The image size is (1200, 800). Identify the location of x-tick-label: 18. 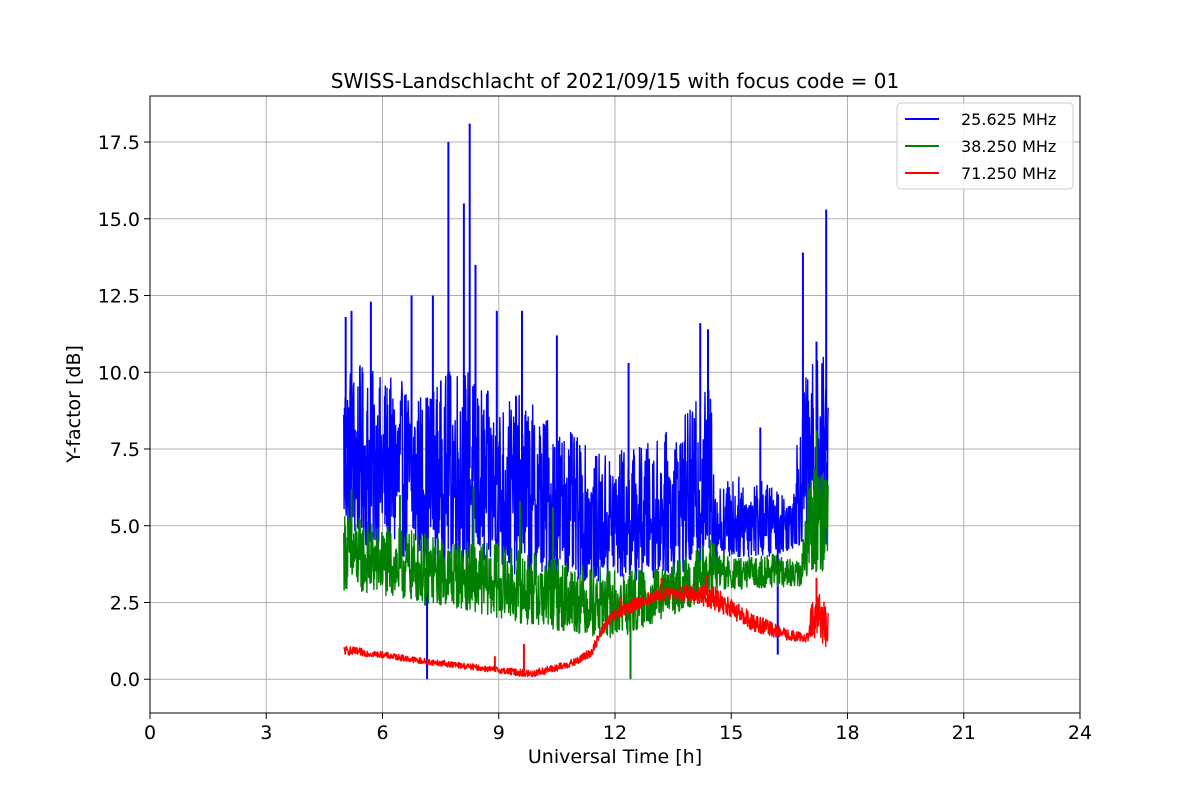
(847, 733).